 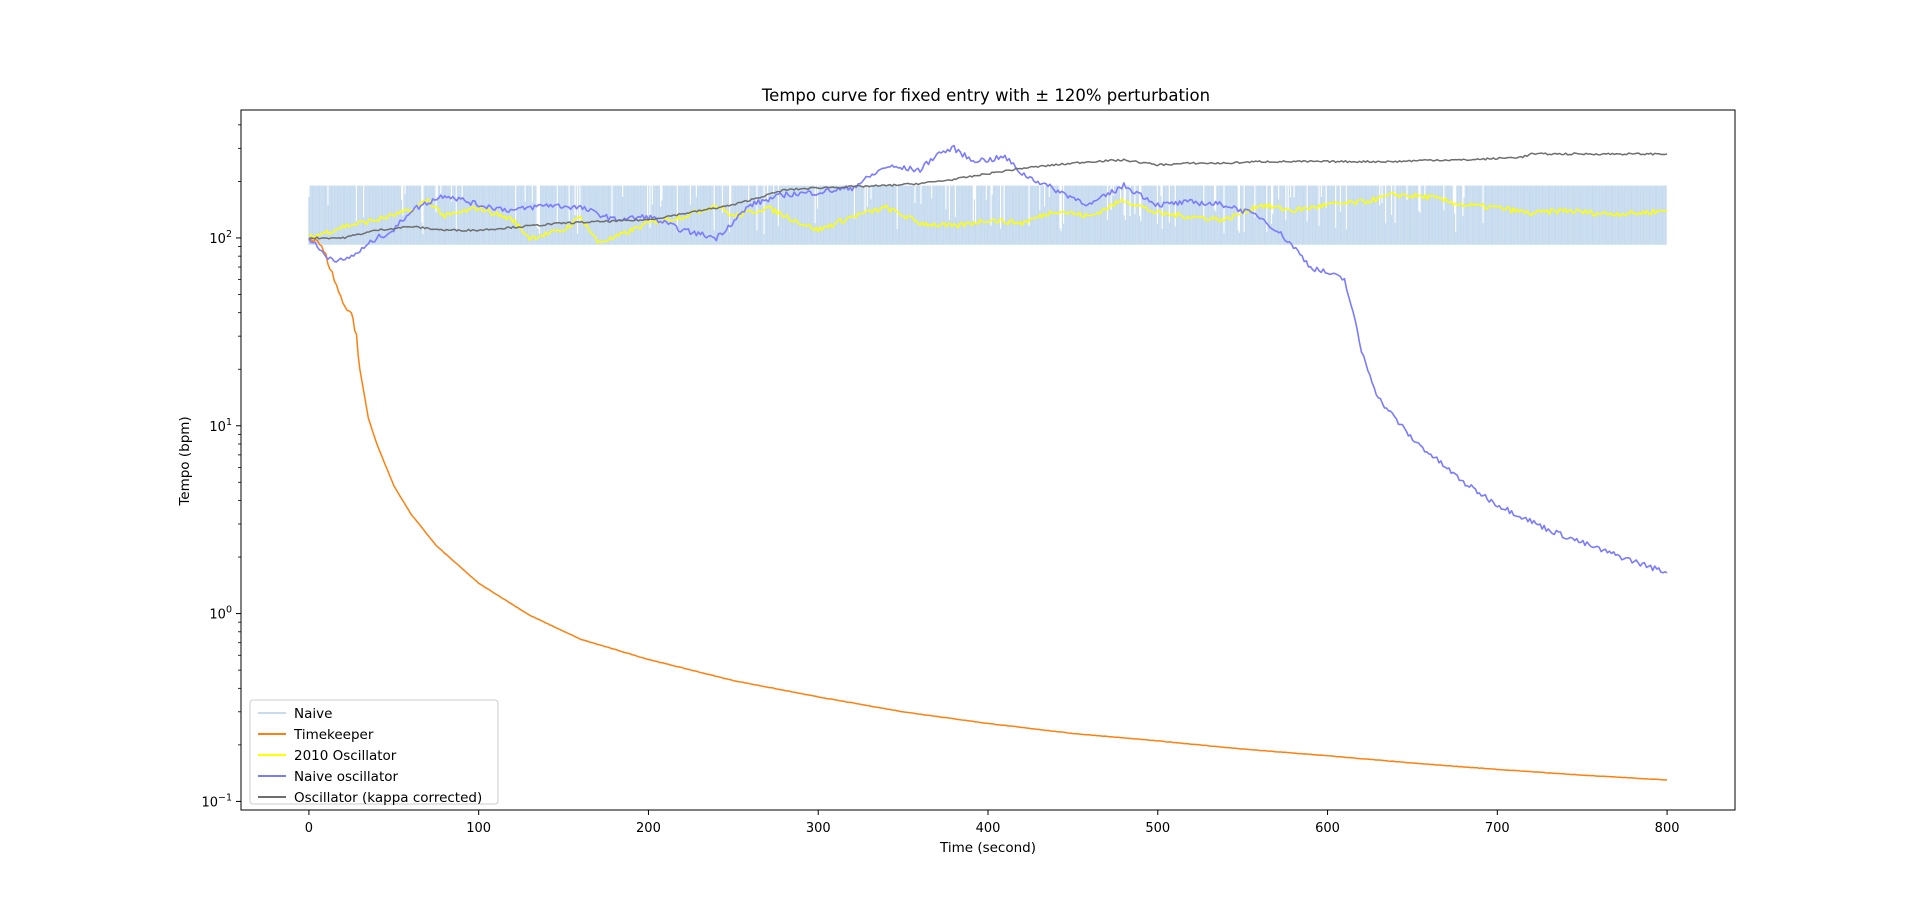 What do you see at coordinates (220, 614) in the screenshot?
I see `y-tick-label: 10⁰` at bounding box center [220, 614].